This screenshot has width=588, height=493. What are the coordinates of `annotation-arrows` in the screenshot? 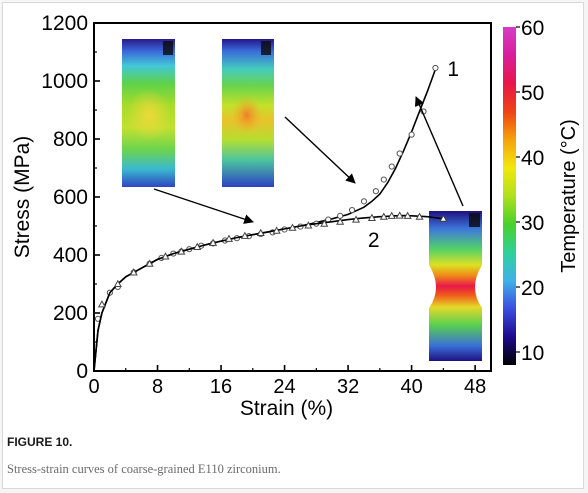 It's located at (308, 160).